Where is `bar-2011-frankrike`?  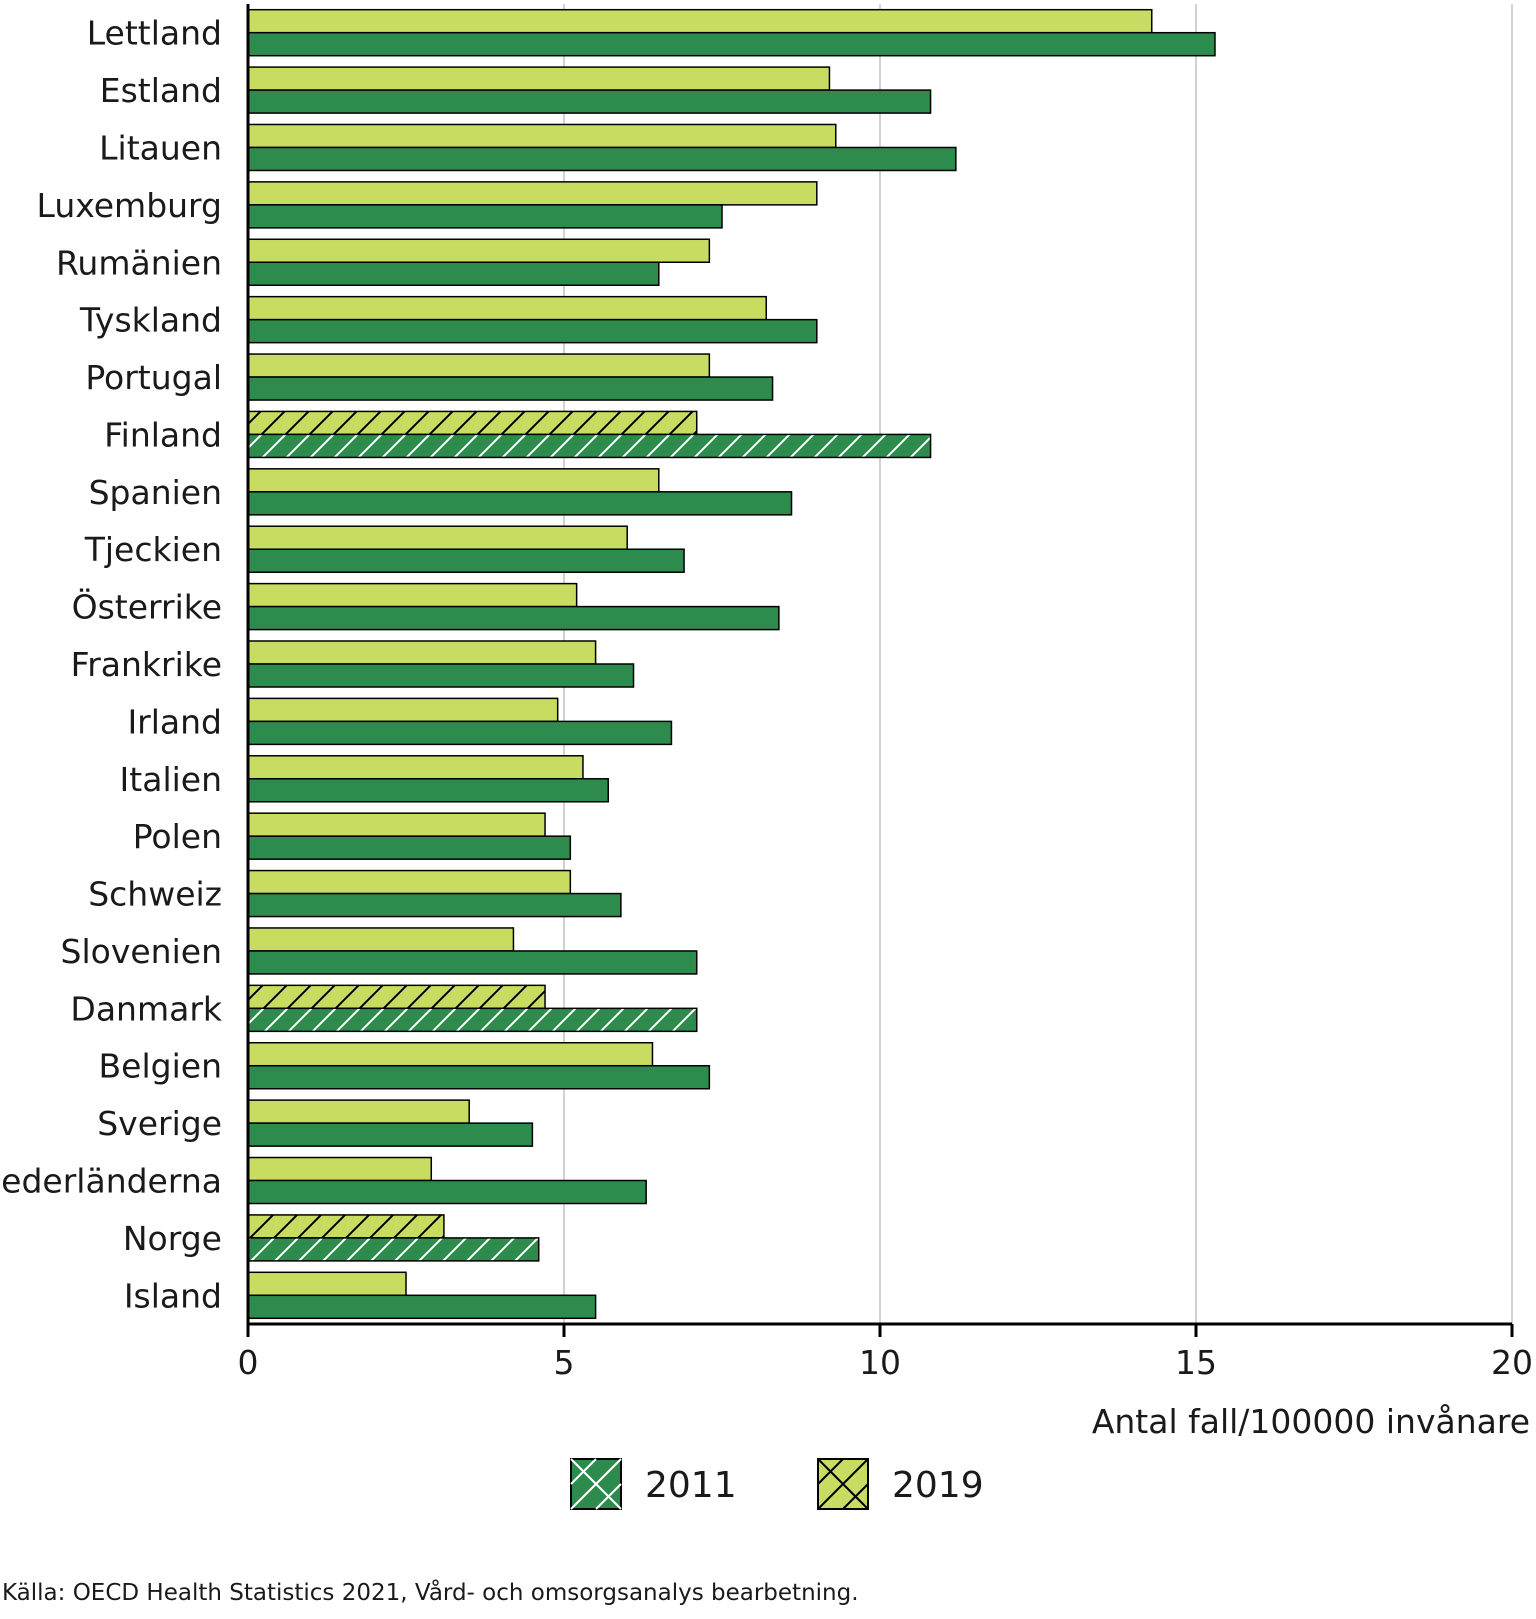
bar-2011-frankrike is located at coordinates (441, 675).